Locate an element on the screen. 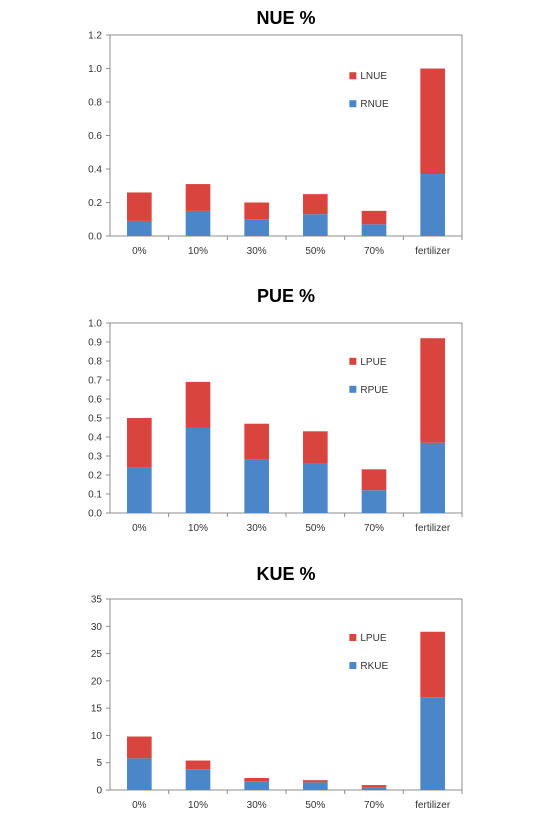 The image size is (538, 830). chart-title: PUE % is located at coordinates (286, 296).